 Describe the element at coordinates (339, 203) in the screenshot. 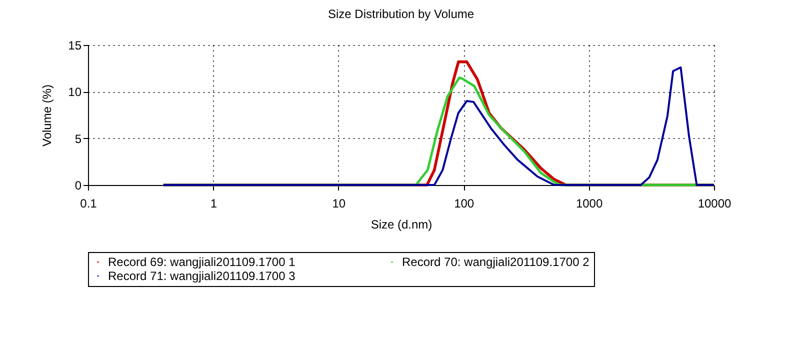

I see `x-tick-label: 10` at that location.